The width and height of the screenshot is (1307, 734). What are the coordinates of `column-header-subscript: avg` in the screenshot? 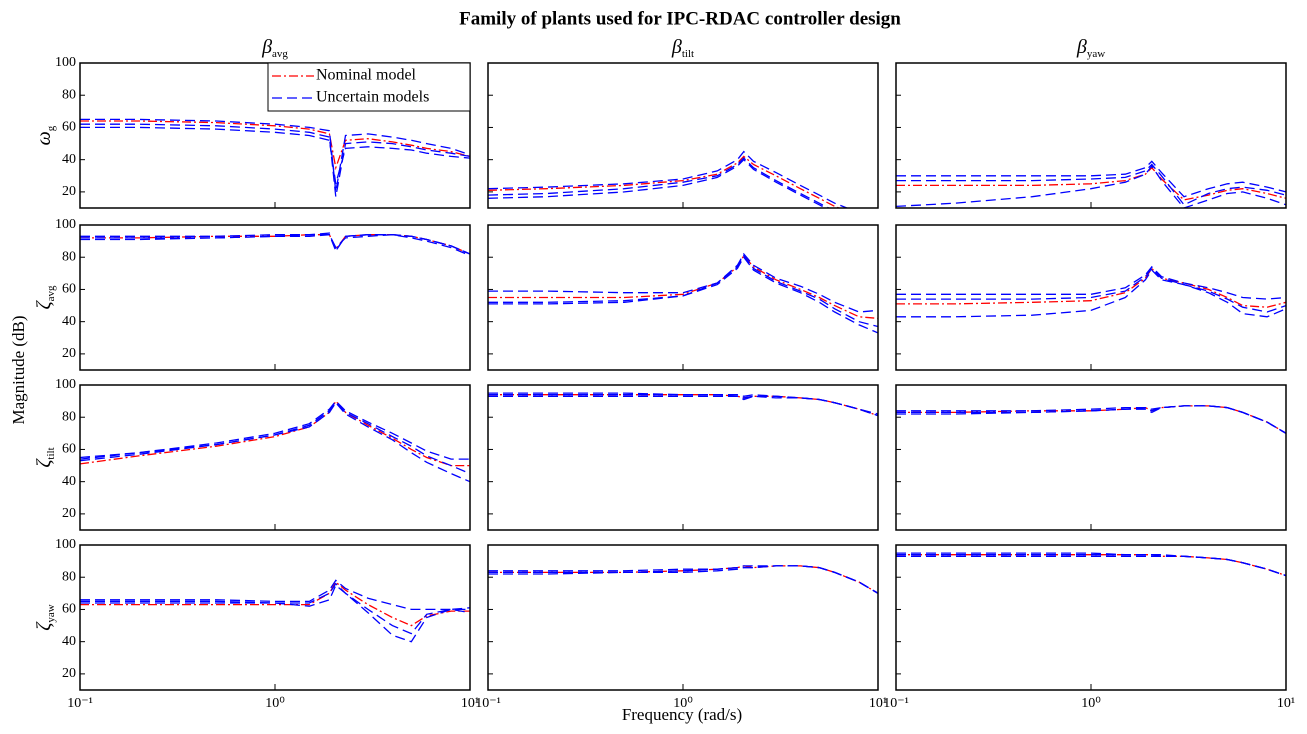 It's located at (280, 54).